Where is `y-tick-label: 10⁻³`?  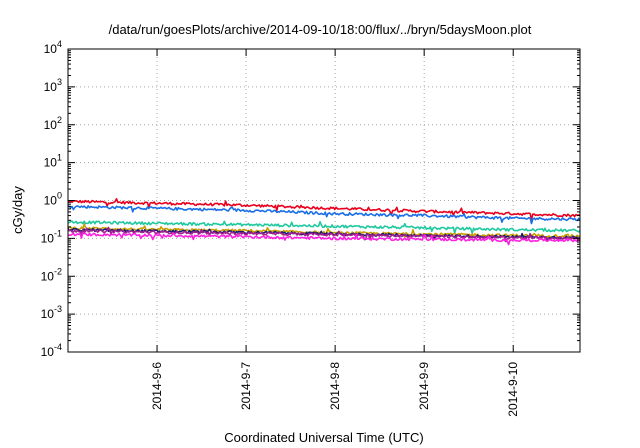
y-tick-label: 10⁻³ is located at coordinates (51, 312).